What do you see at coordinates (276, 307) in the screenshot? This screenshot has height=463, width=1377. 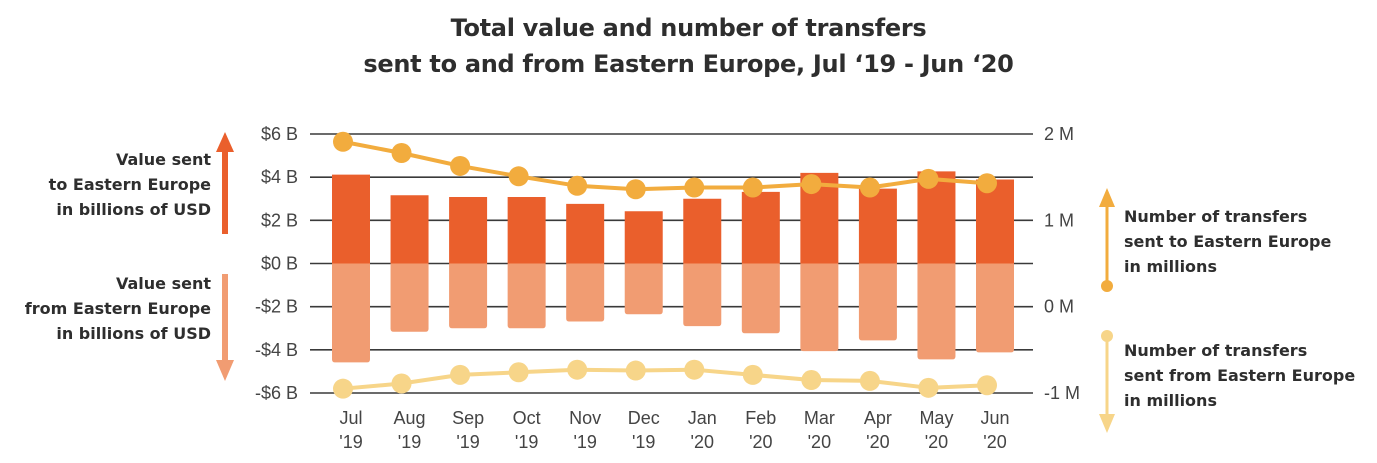 I see `left-tick-label: -$2 B` at bounding box center [276, 307].